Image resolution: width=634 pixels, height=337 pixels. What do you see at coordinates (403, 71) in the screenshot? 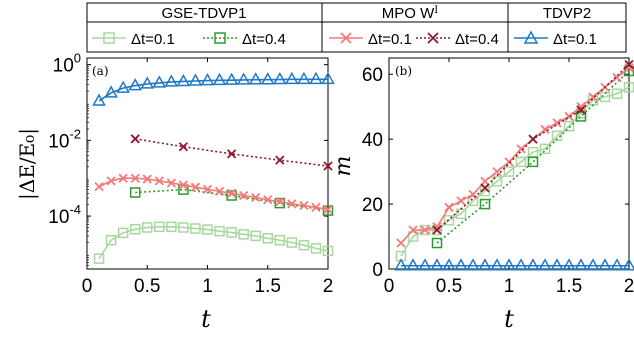
I see `panel-b-label: (b)` at bounding box center [403, 71].